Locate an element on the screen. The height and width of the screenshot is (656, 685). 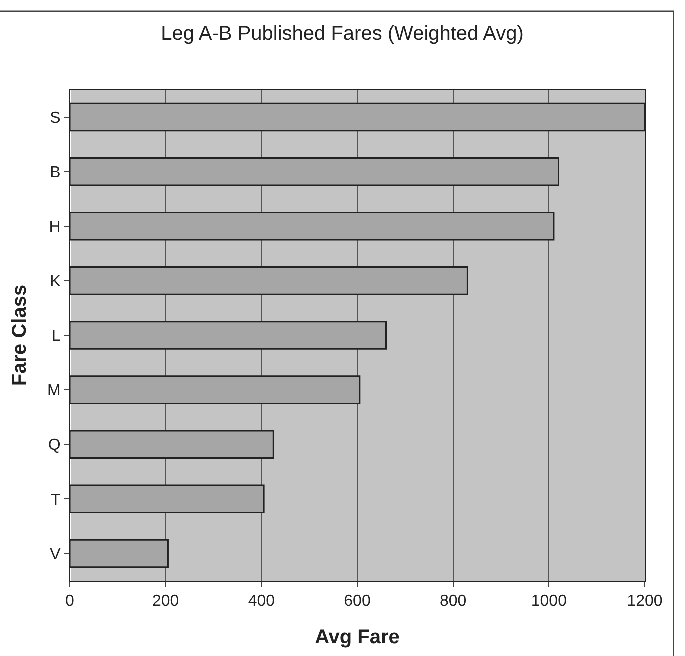
y-tick-label: K is located at coordinates (56, 282).